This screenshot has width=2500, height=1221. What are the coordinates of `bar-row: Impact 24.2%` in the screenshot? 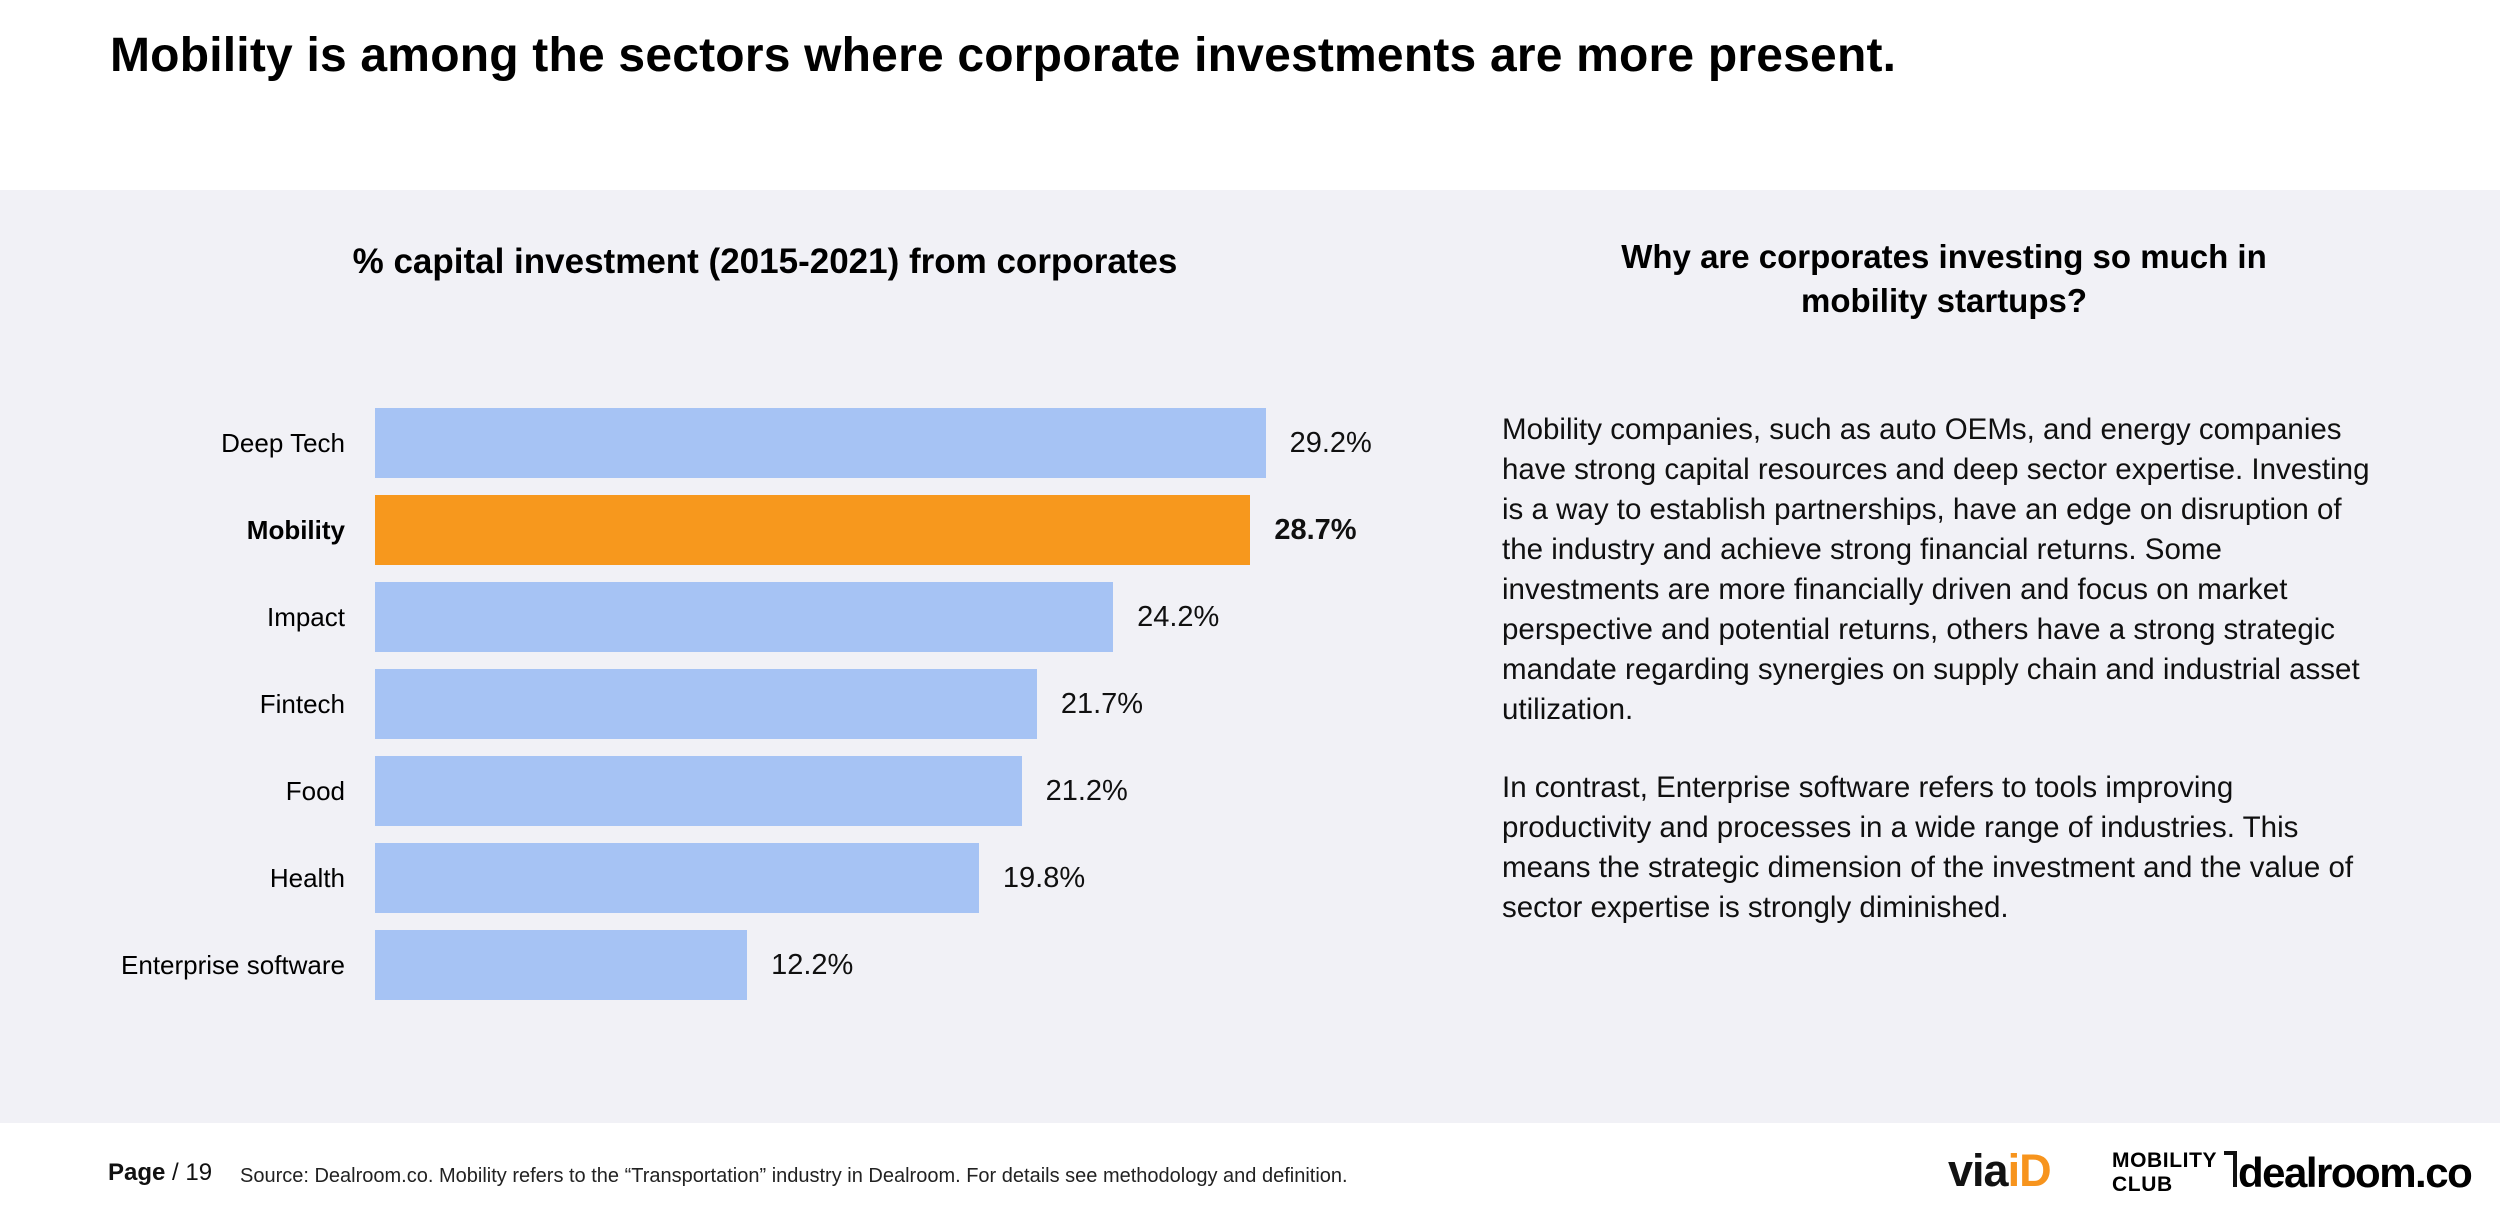 It's located at (686, 617).